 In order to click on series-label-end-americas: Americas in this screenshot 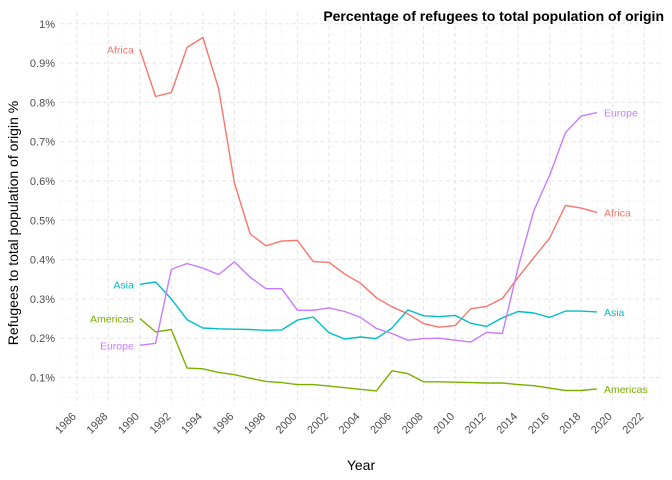, I will do `click(626, 390)`.